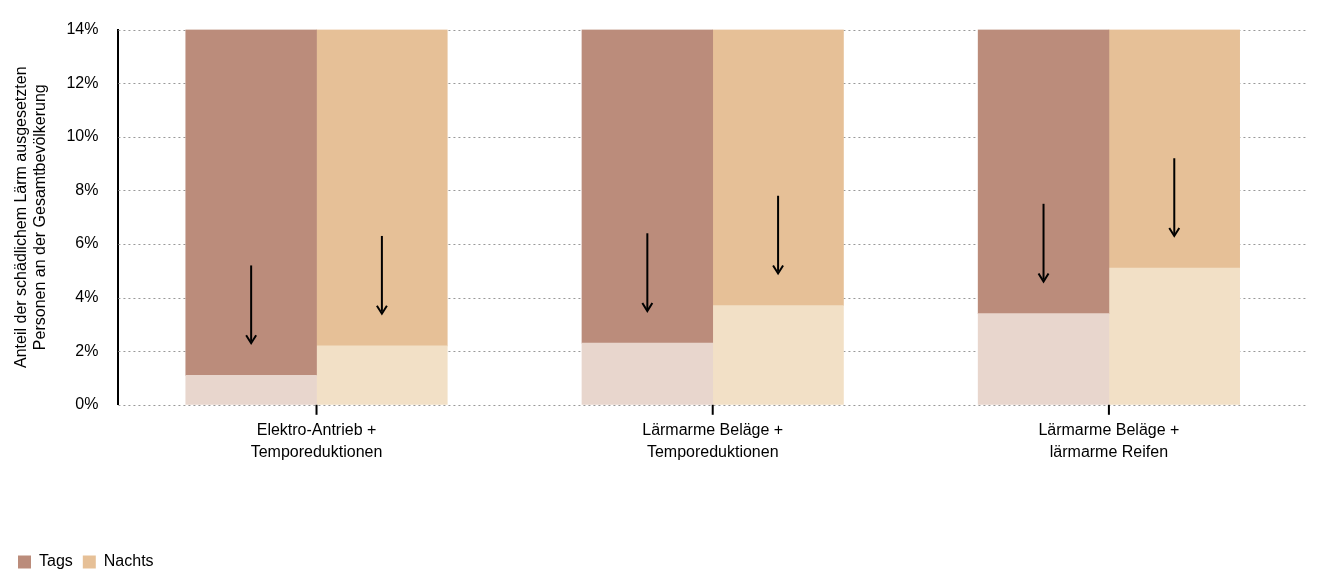  I want to click on y-tick-label: 14%, so click(82, 29).